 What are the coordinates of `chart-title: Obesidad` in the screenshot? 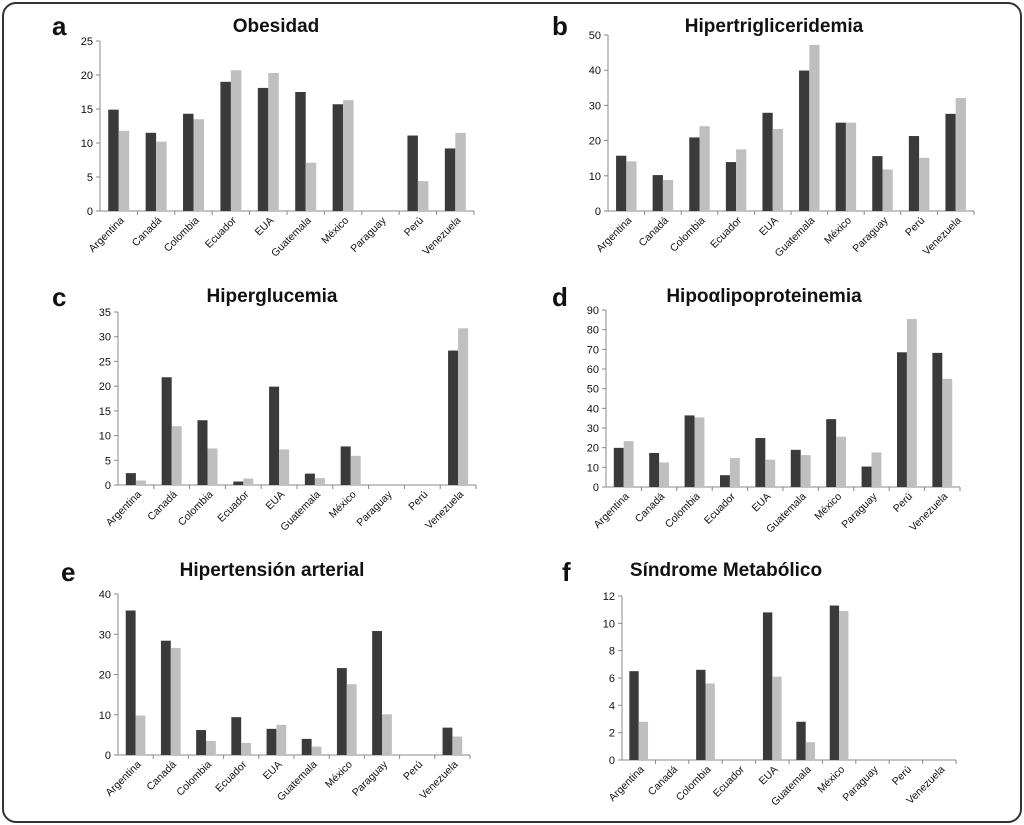 It's located at (276, 26).